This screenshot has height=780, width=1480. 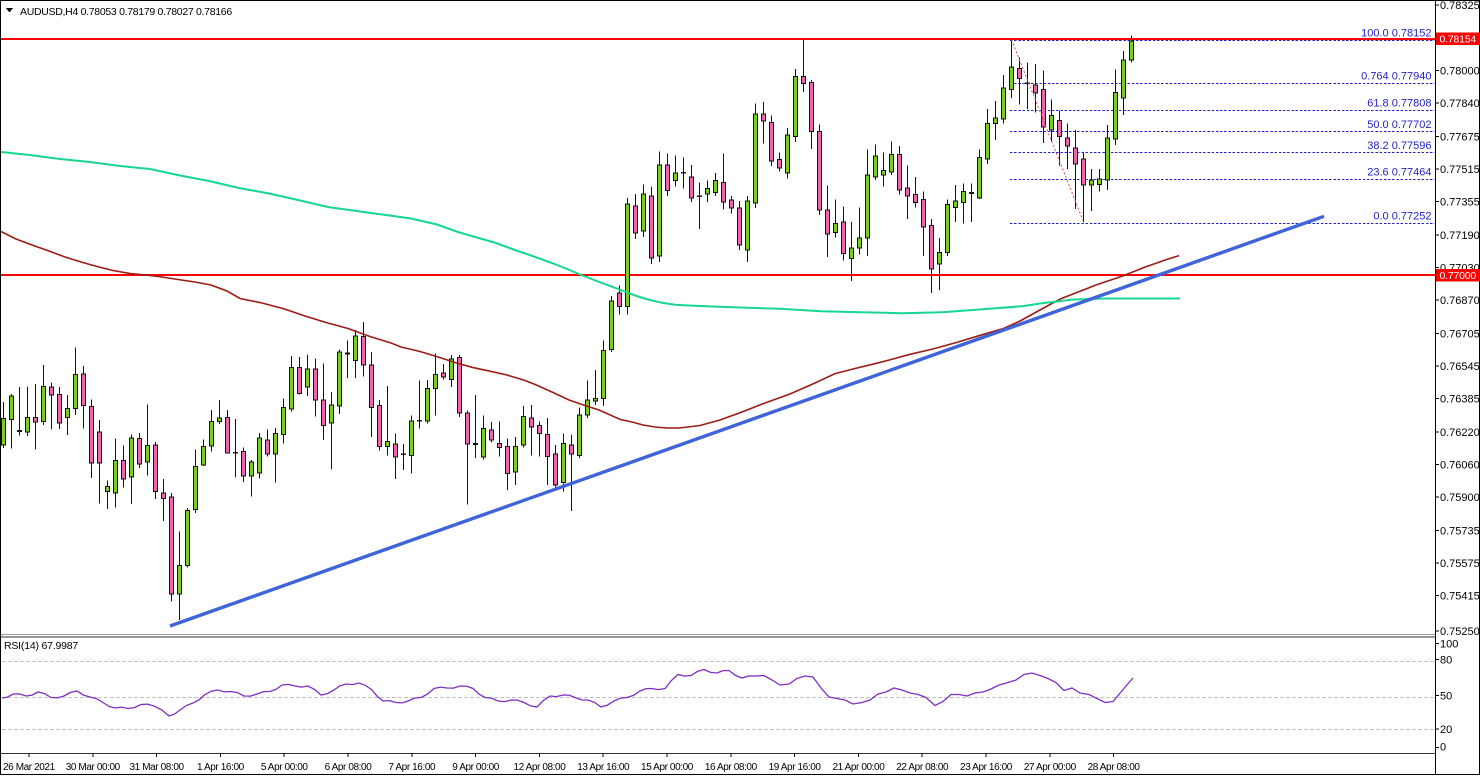 What do you see at coordinates (1460, 170) in the screenshot?
I see `svg-text: 0.77515` at bounding box center [1460, 170].